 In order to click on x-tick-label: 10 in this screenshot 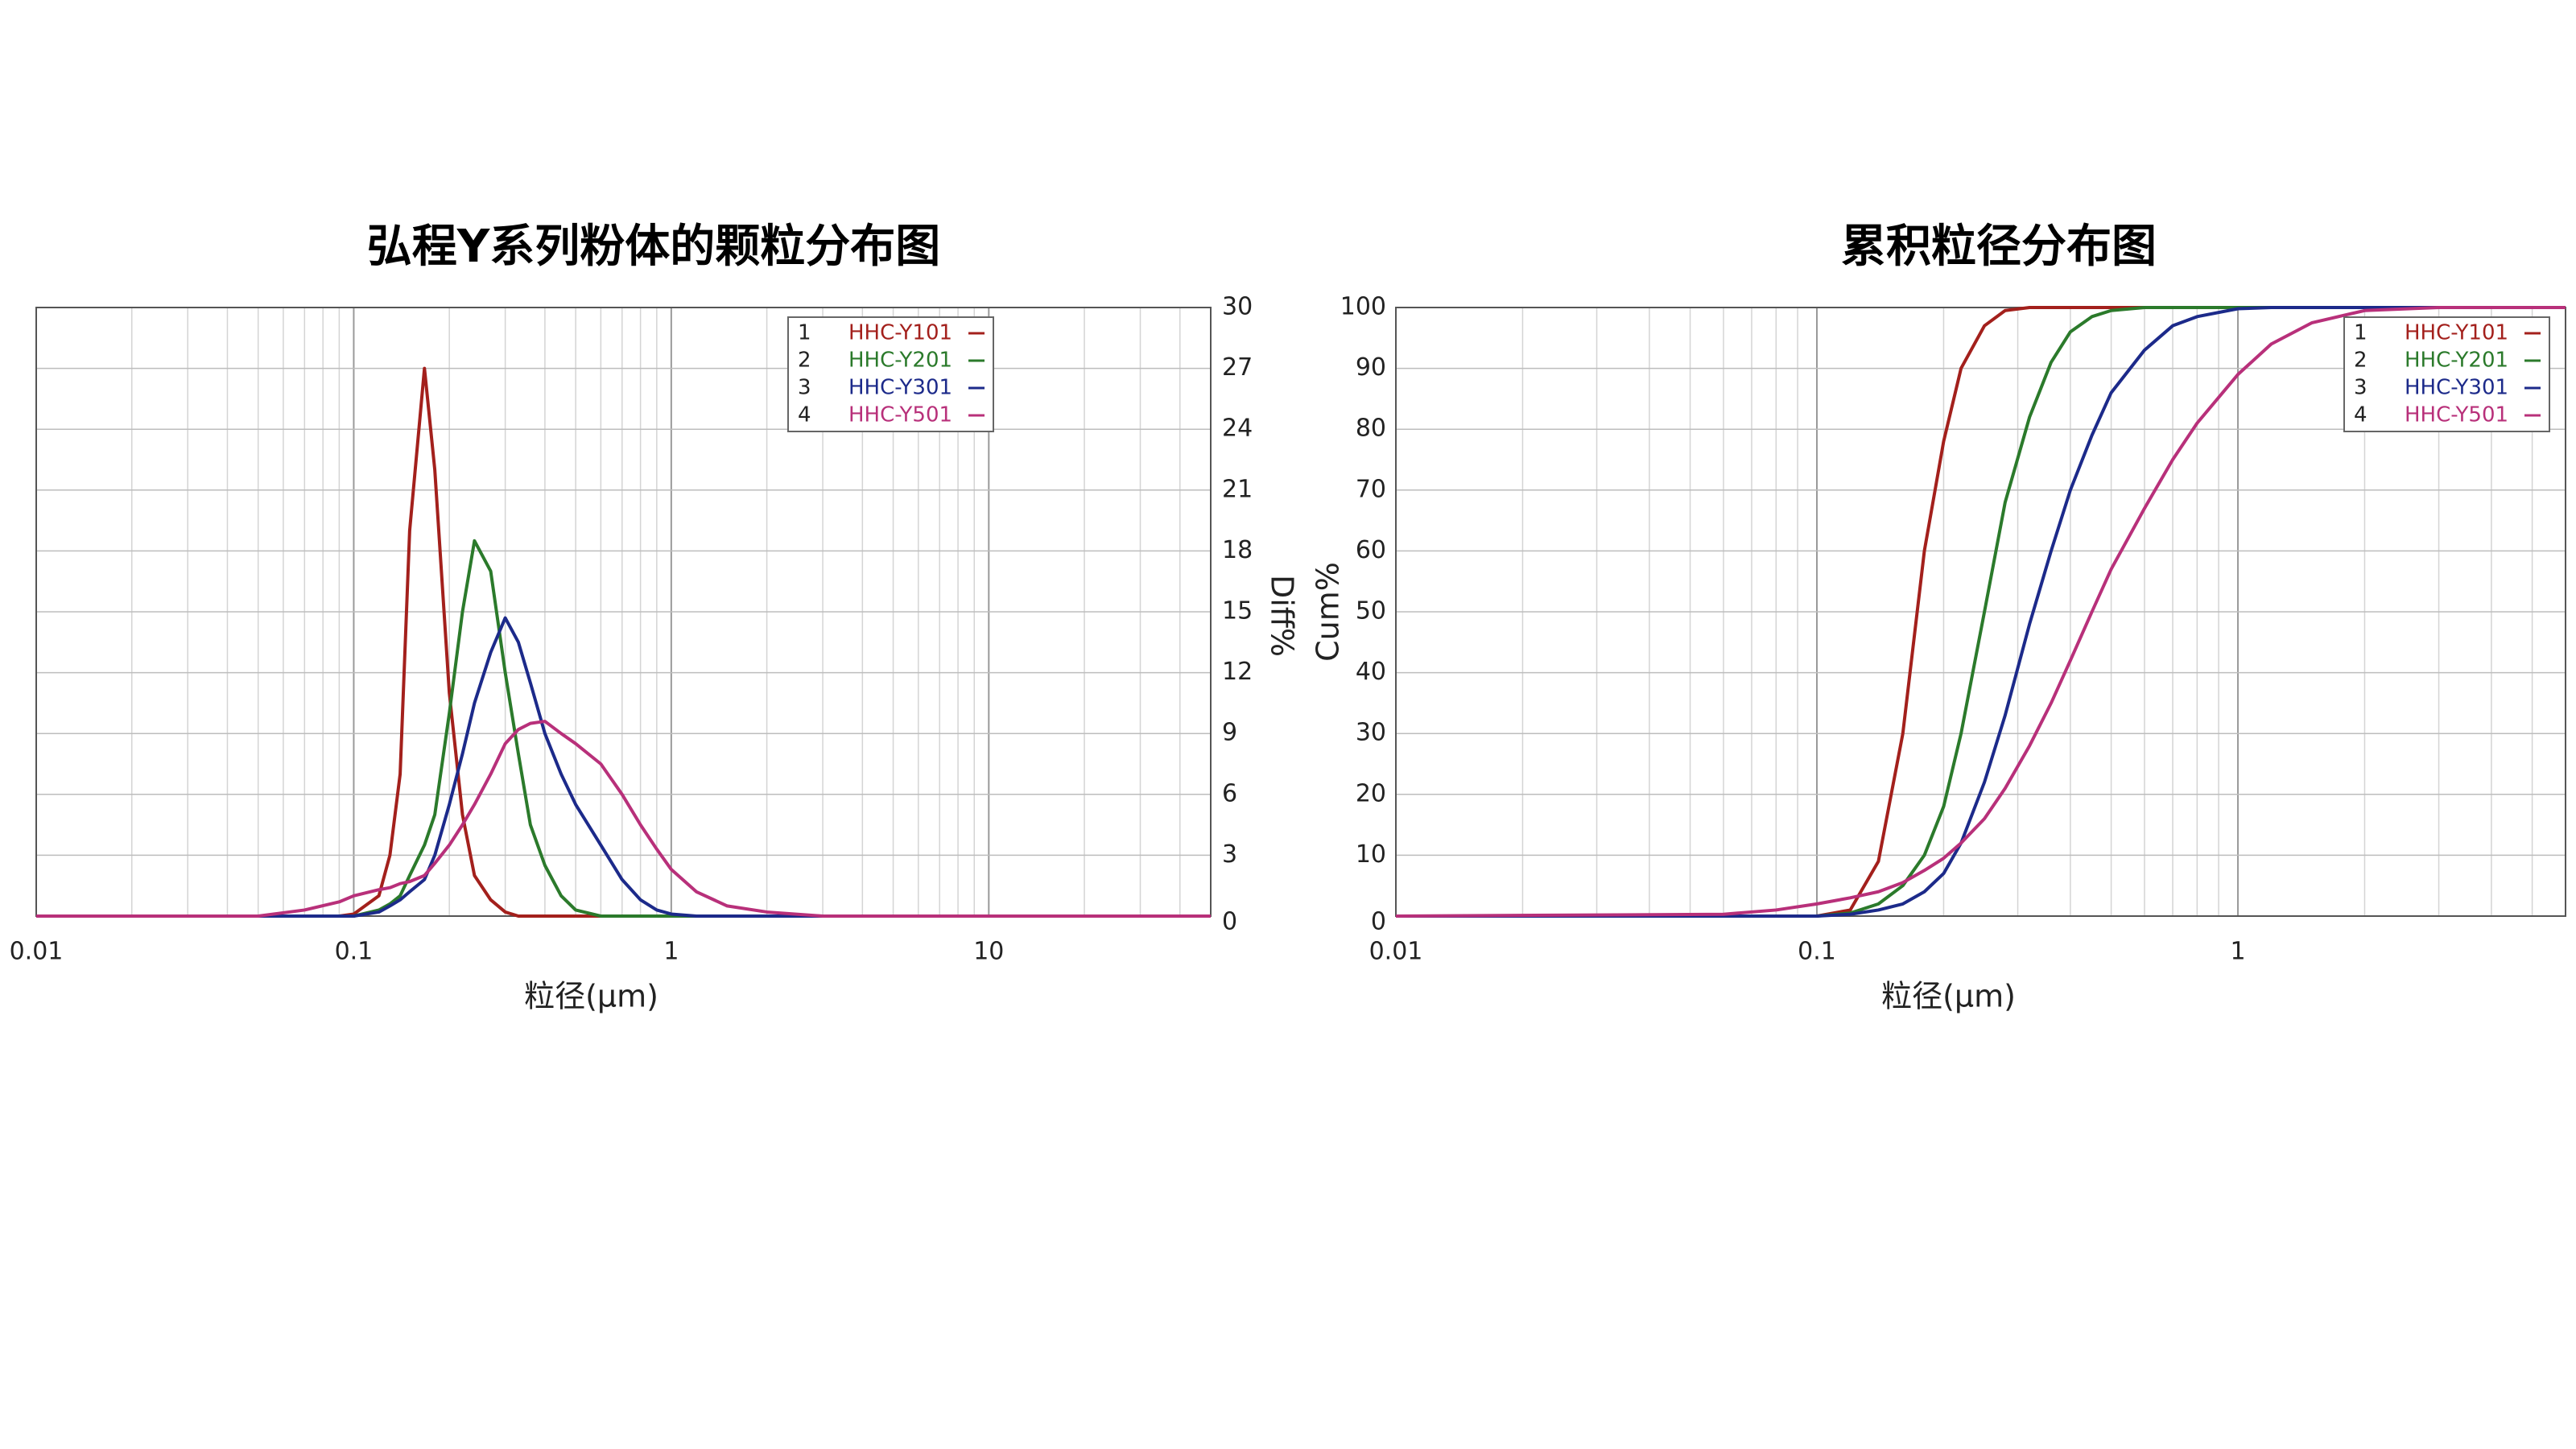, I will do `click(988, 952)`.